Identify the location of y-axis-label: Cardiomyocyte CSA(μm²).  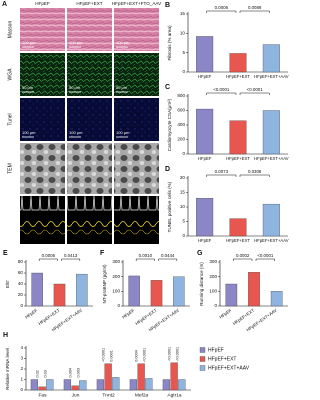
(169, 124).